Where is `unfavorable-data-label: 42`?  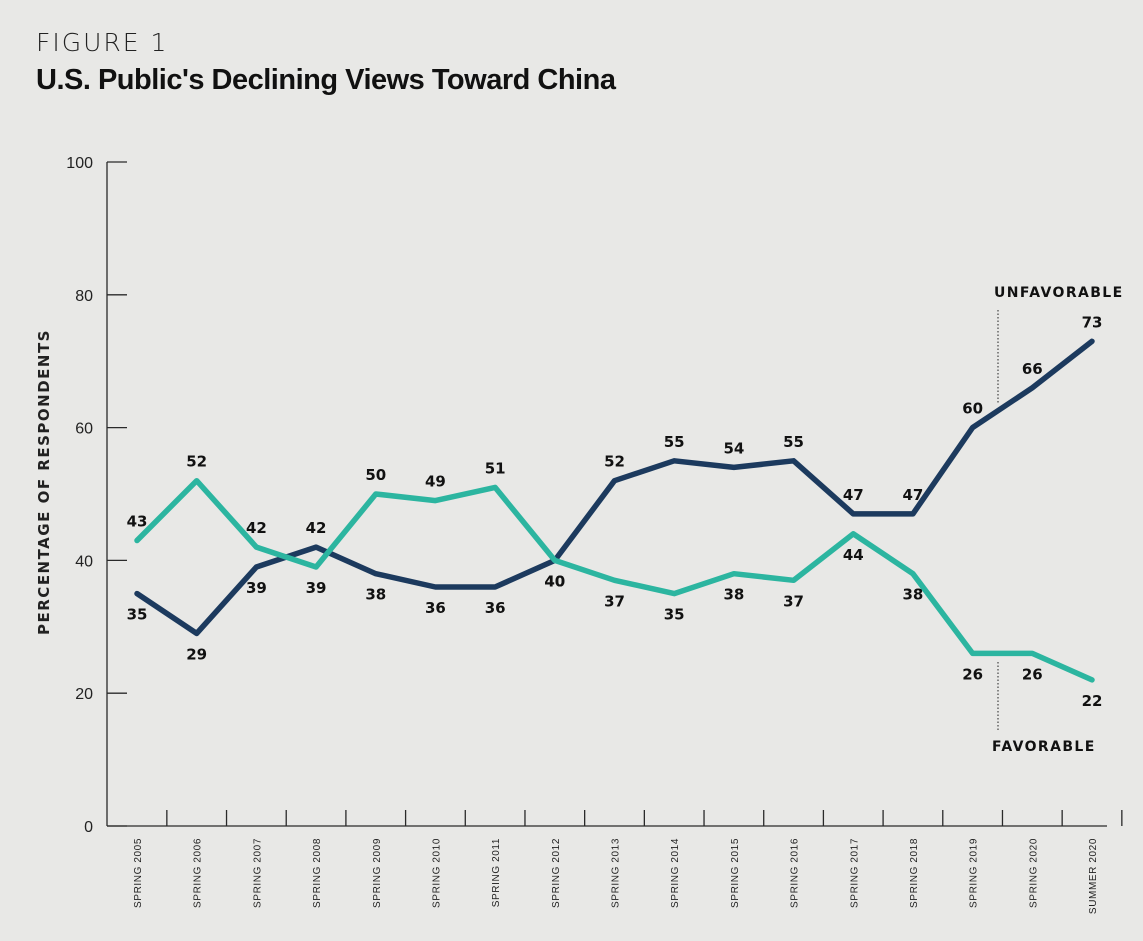
unfavorable-data-label: 42 is located at coordinates (316, 528).